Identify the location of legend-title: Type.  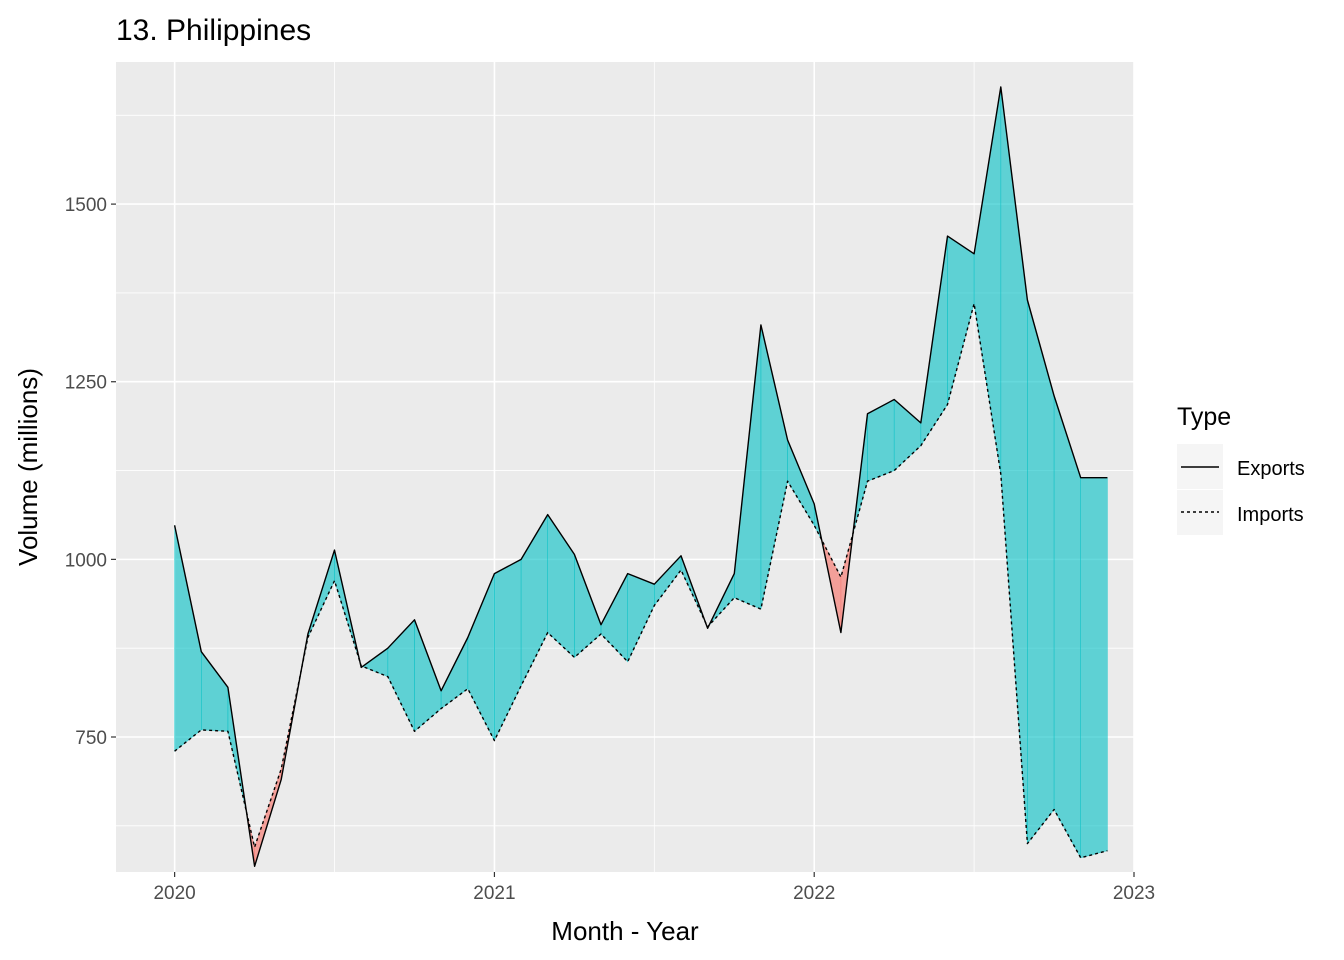
(1204, 417).